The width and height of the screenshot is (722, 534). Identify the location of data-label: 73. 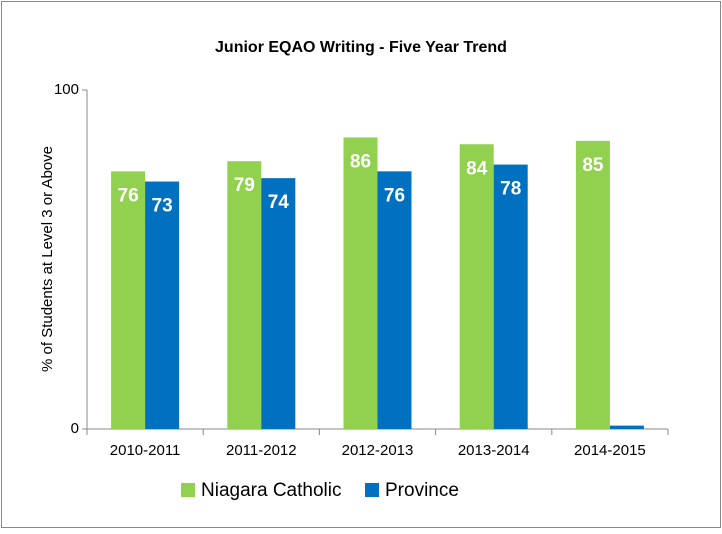
(162, 206).